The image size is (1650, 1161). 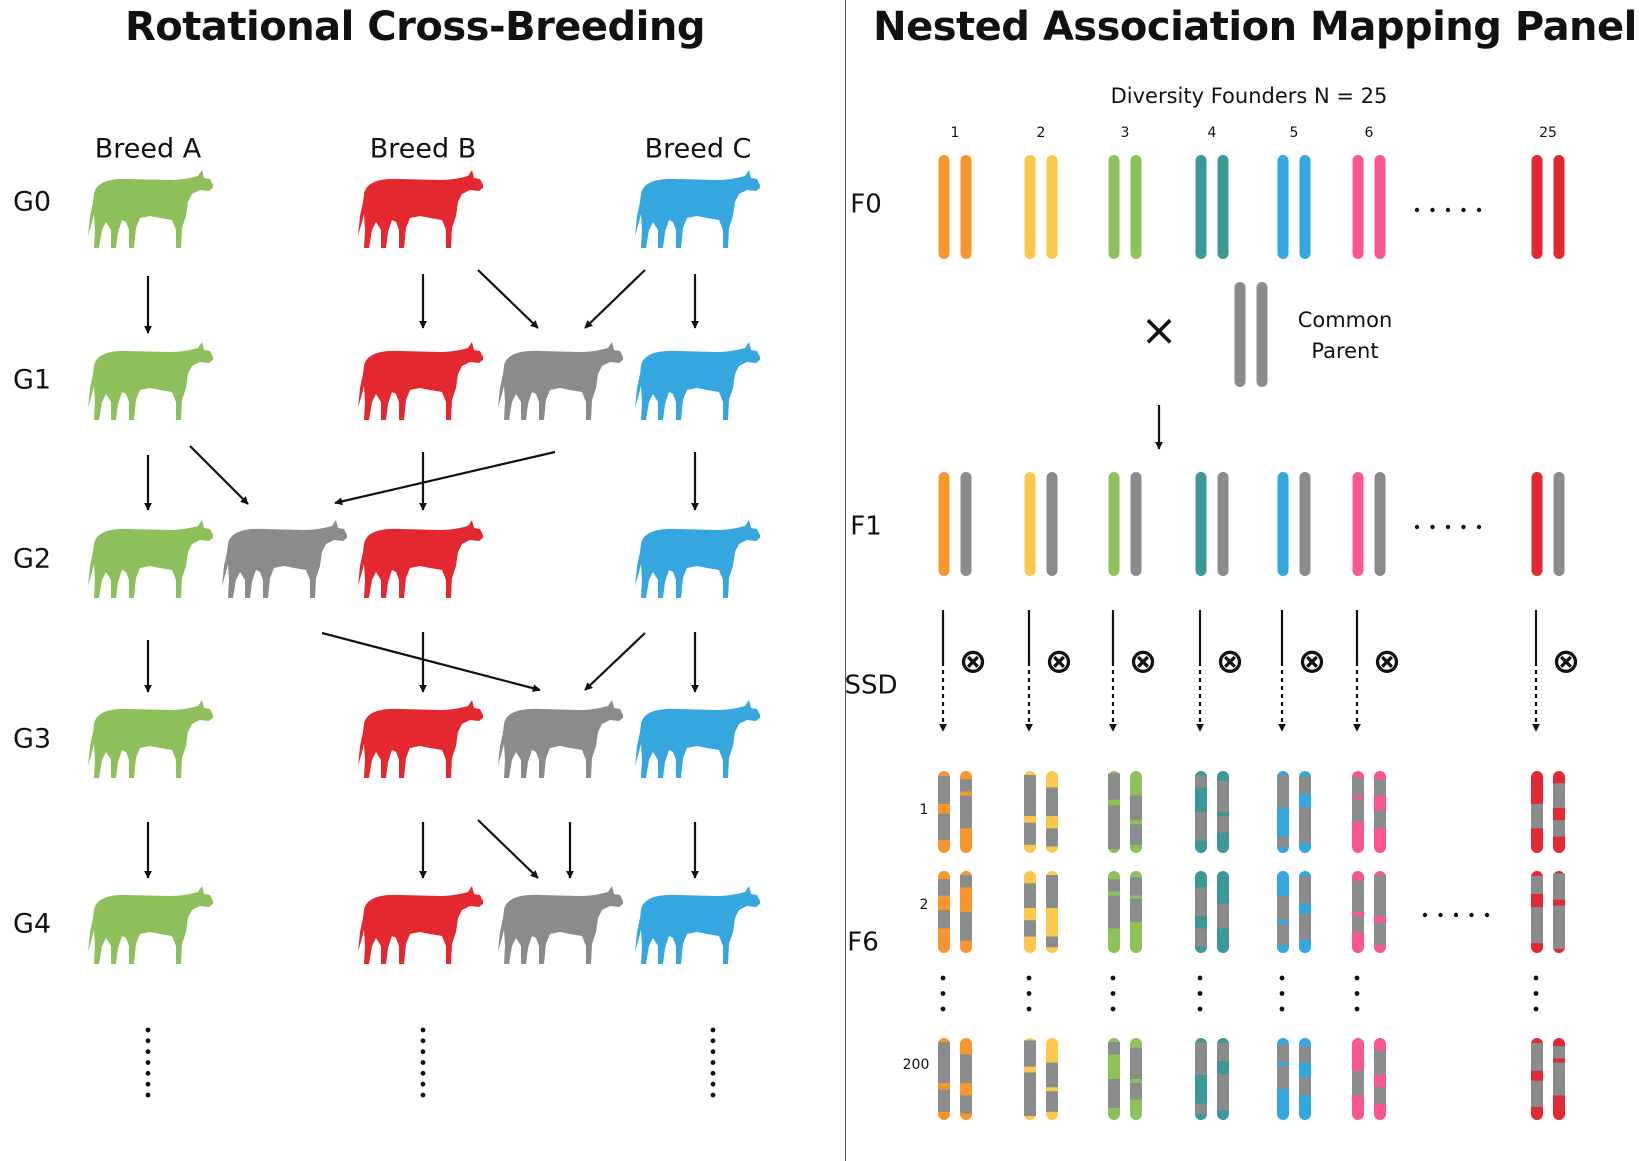 What do you see at coordinates (1345, 320) in the screenshot?
I see `common-parent-label: Common` at bounding box center [1345, 320].